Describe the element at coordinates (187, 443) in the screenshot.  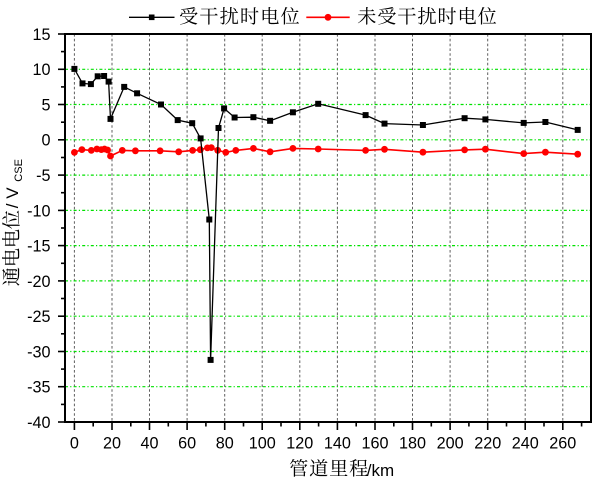
I see `svg-text: 60` at that location.